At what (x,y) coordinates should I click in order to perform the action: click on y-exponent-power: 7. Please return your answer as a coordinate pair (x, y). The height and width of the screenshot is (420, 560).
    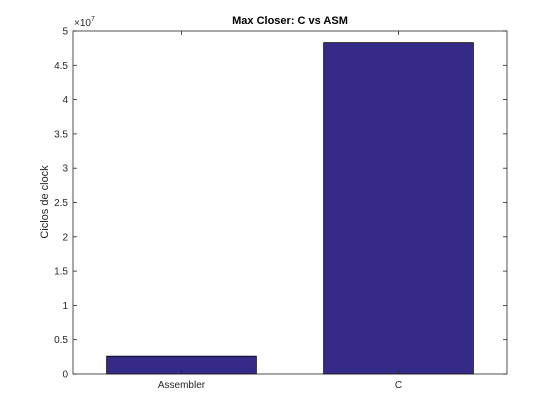
    Looking at the image, I should click on (93, 19).